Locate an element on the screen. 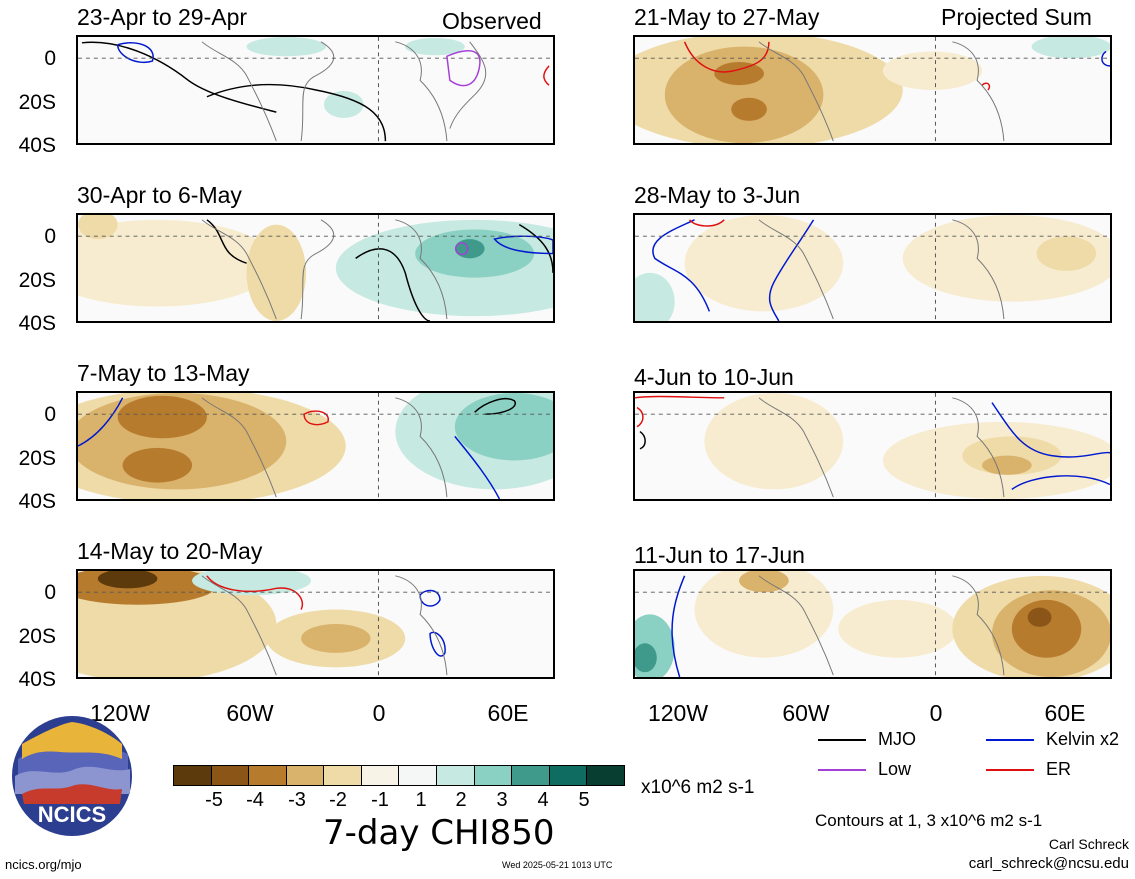  panel-title-left-4: 14-May to 20-May is located at coordinates (170, 551).